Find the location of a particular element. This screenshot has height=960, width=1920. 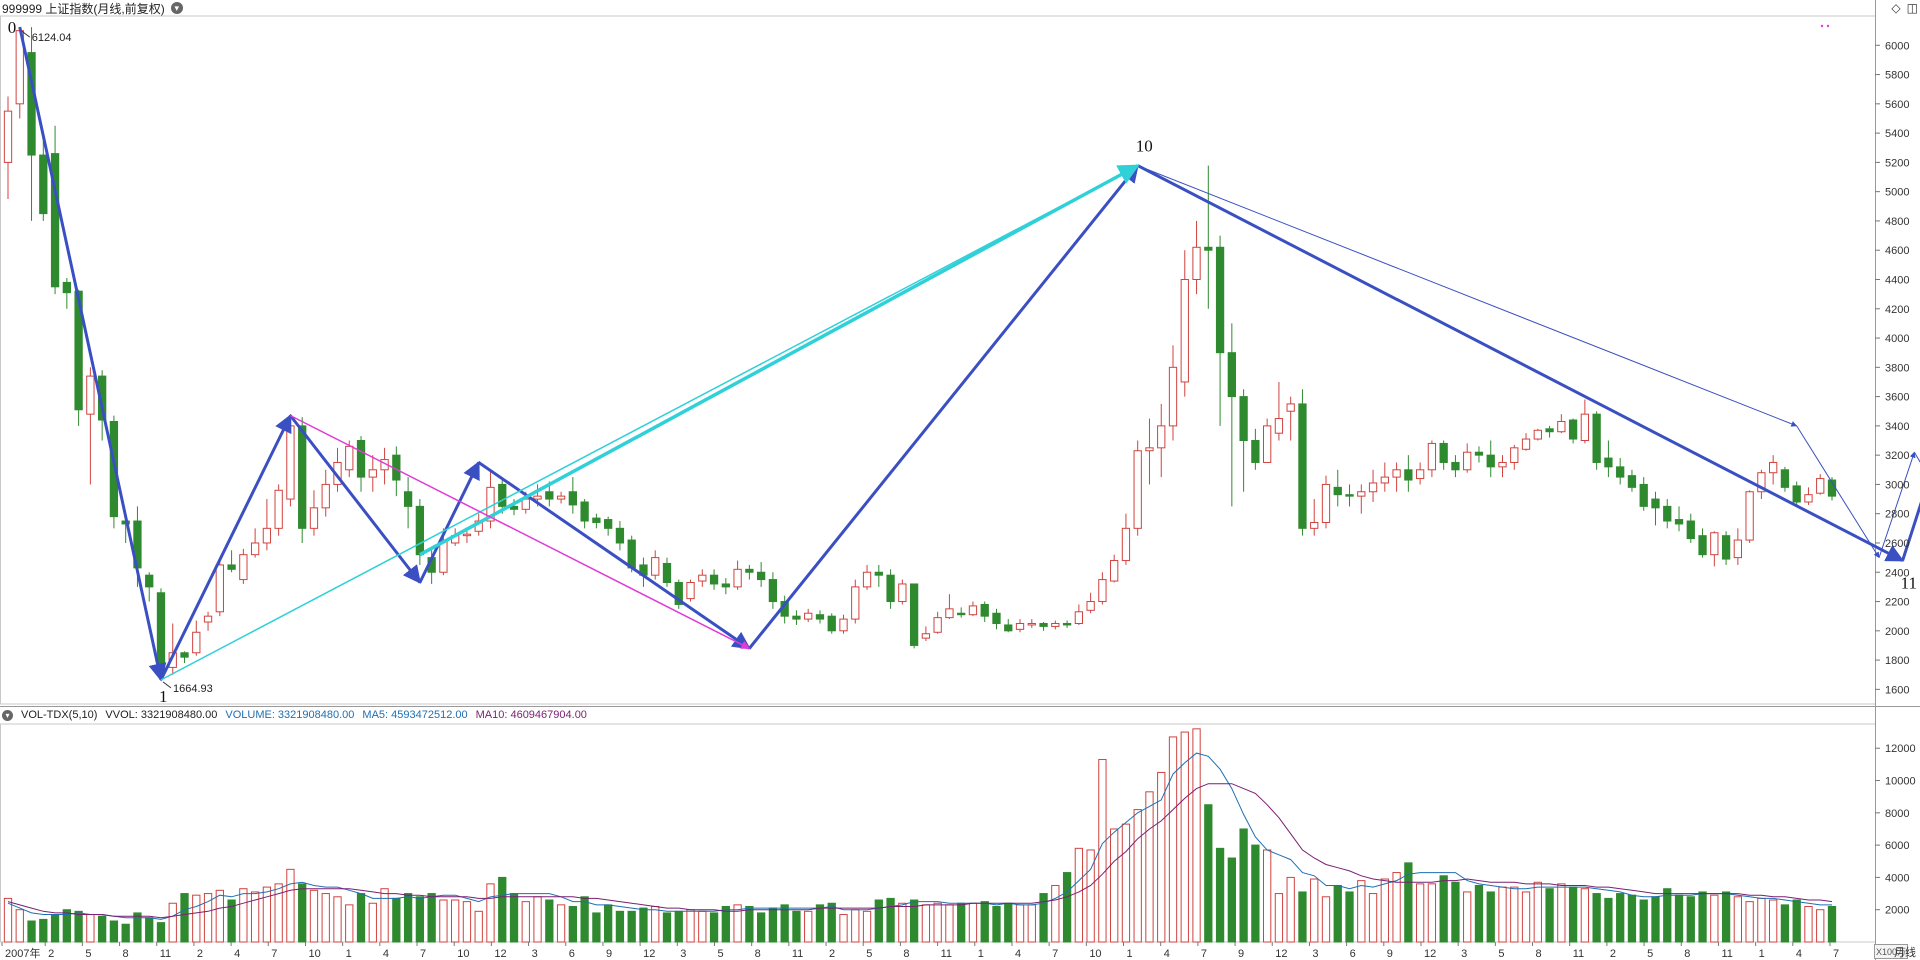

price-tick-label: 5600 is located at coordinates (1897, 105).